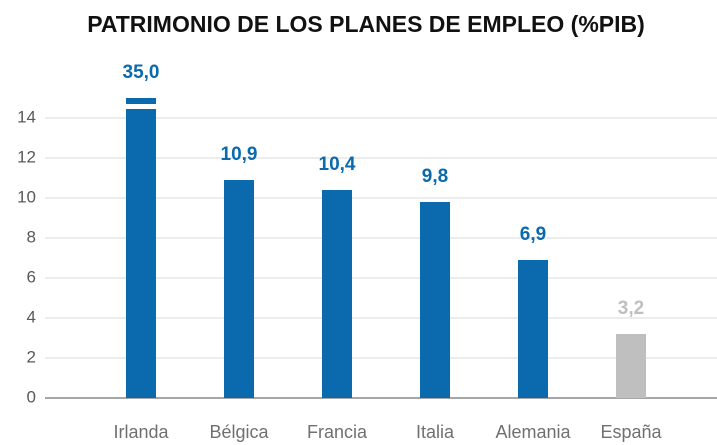  Describe the element at coordinates (435, 432) in the screenshot. I see `x-tick-label: Italia` at that location.